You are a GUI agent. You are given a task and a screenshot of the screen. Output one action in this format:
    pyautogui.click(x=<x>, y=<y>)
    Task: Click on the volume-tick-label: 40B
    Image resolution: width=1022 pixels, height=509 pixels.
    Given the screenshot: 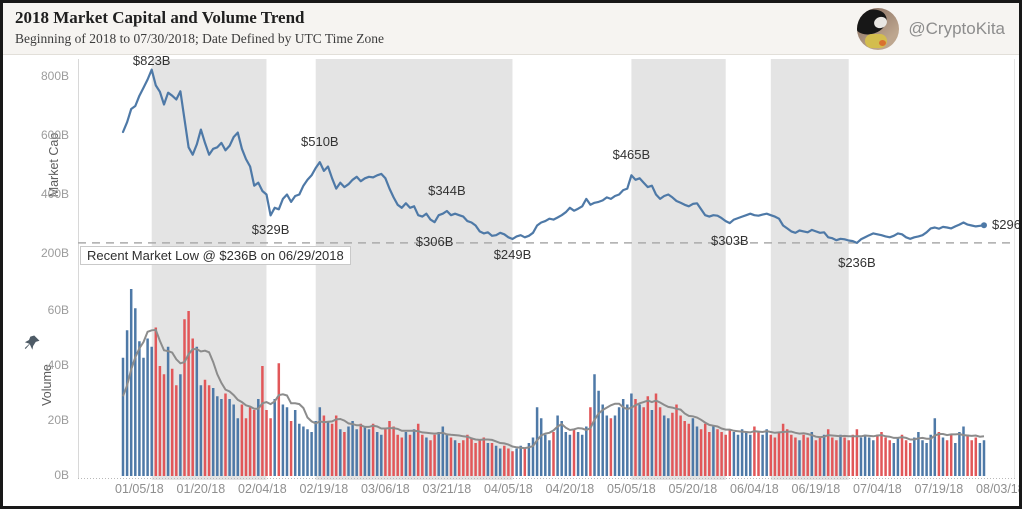 What is the action you would take?
    pyautogui.click(x=58, y=365)
    